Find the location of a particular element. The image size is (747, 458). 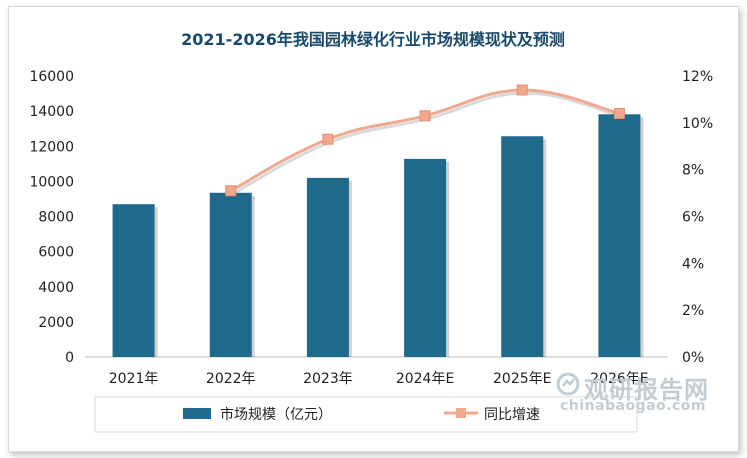

legend-swatch-marker is located at coordinates (461, 413).